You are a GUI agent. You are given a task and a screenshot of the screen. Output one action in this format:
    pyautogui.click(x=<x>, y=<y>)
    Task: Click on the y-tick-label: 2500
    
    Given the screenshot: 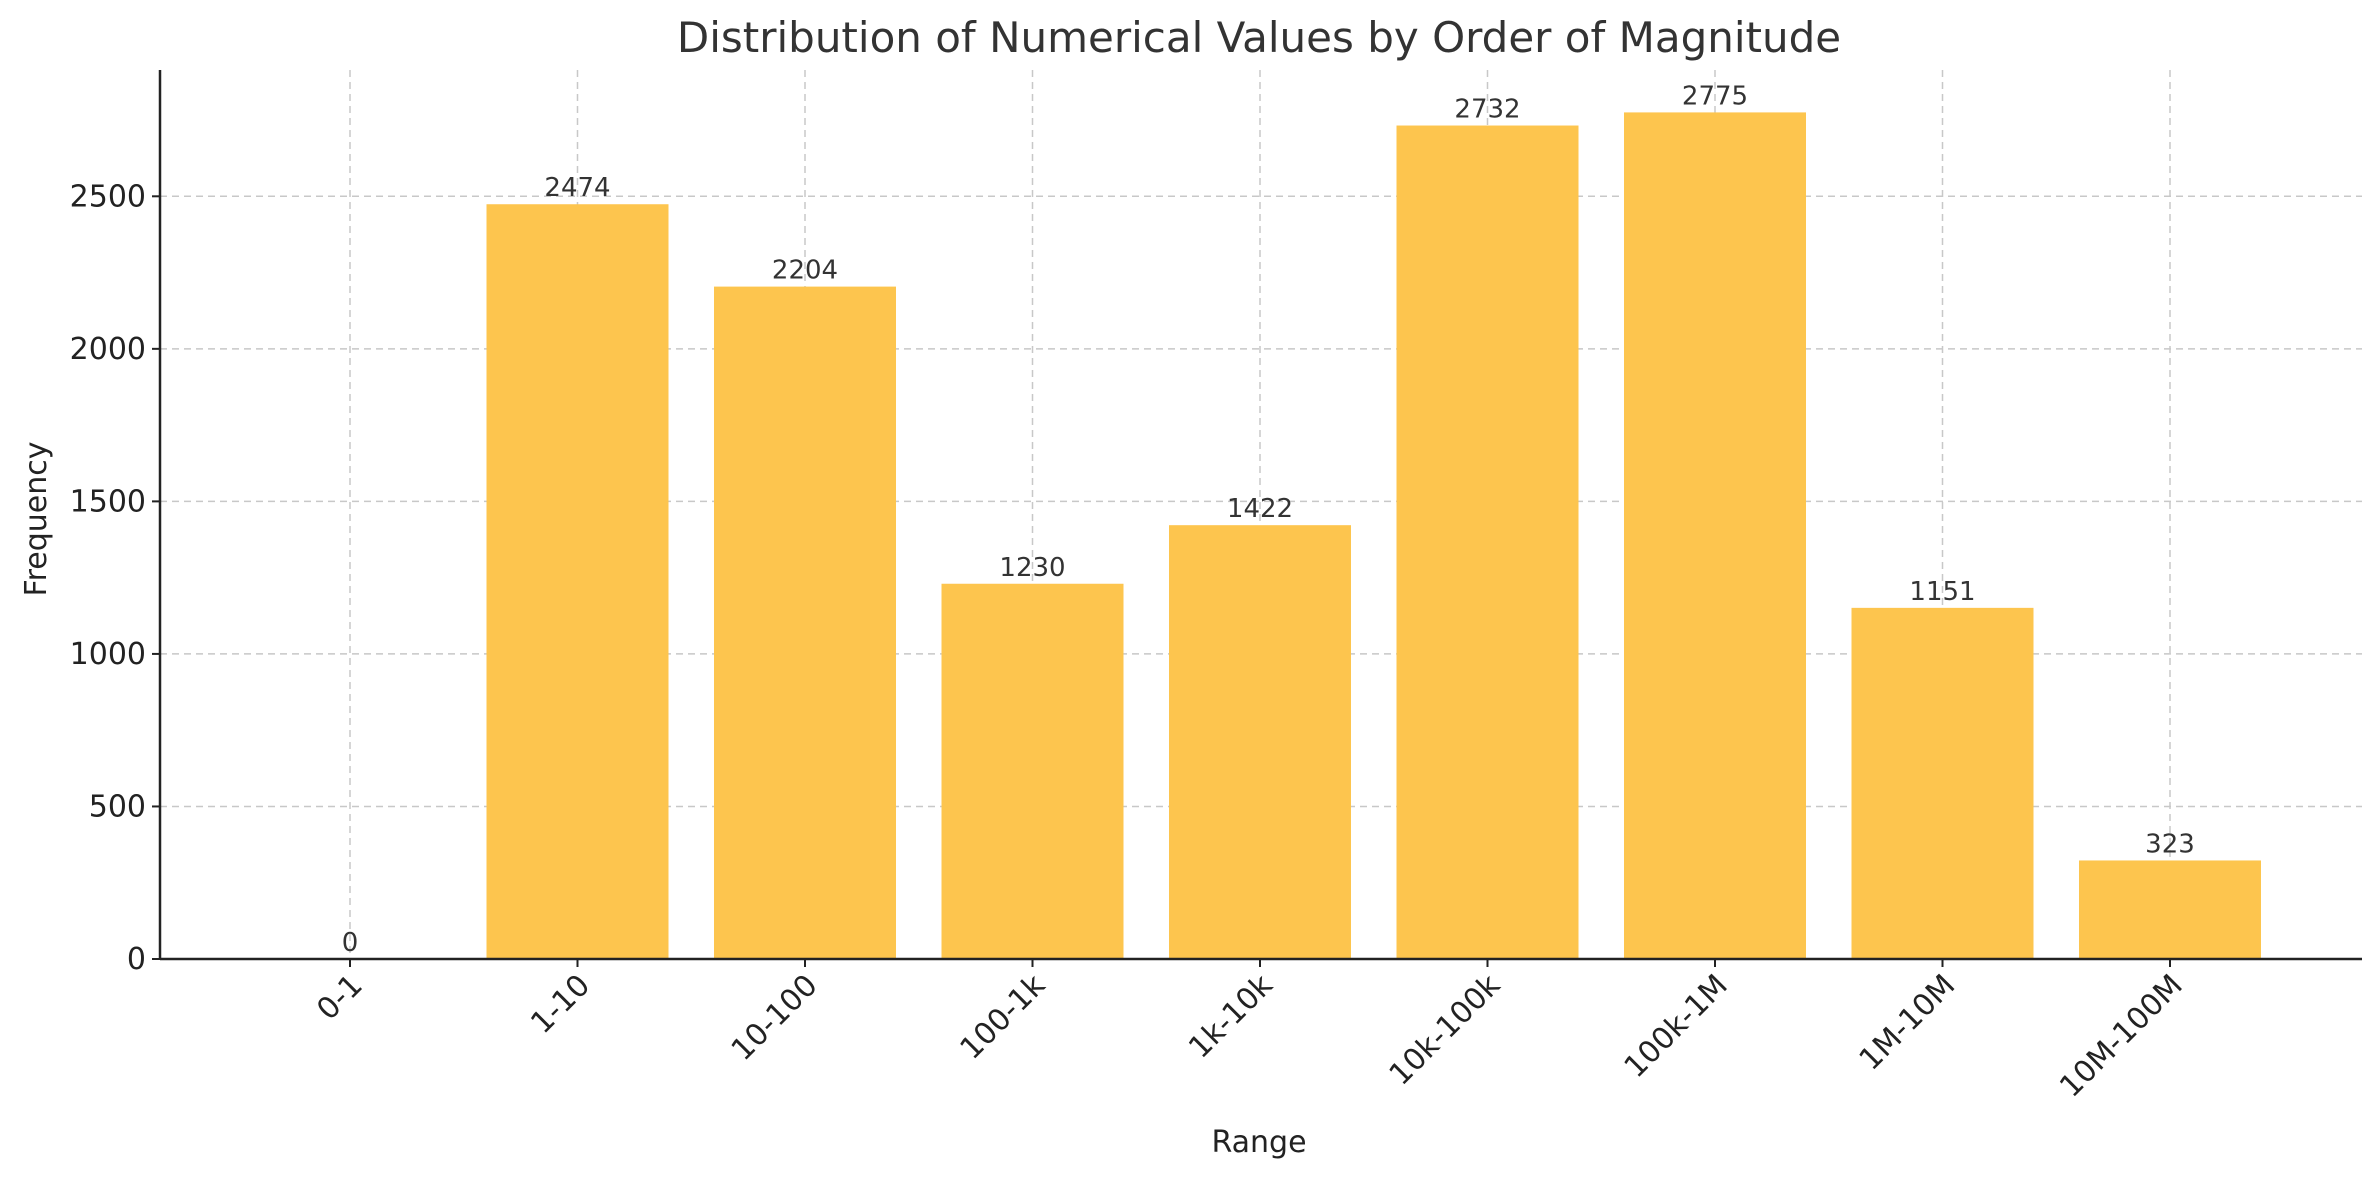 What is the action you would take?
    pyautogui.click(x=108, y=196)
    